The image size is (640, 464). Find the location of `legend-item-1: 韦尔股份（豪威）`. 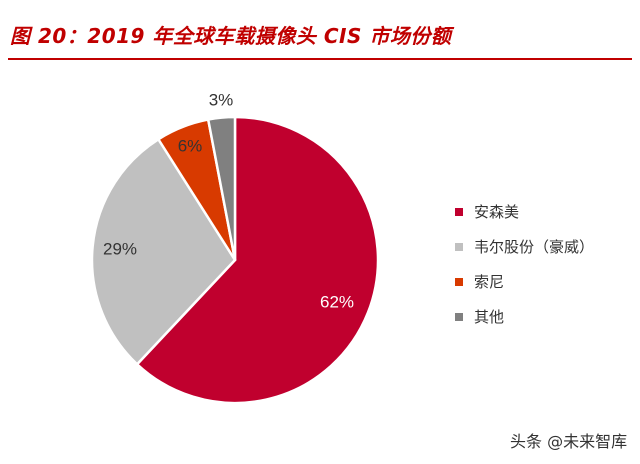

legend-item-1: 韦尔股份（豪威） is located at coordinates (524, 246).